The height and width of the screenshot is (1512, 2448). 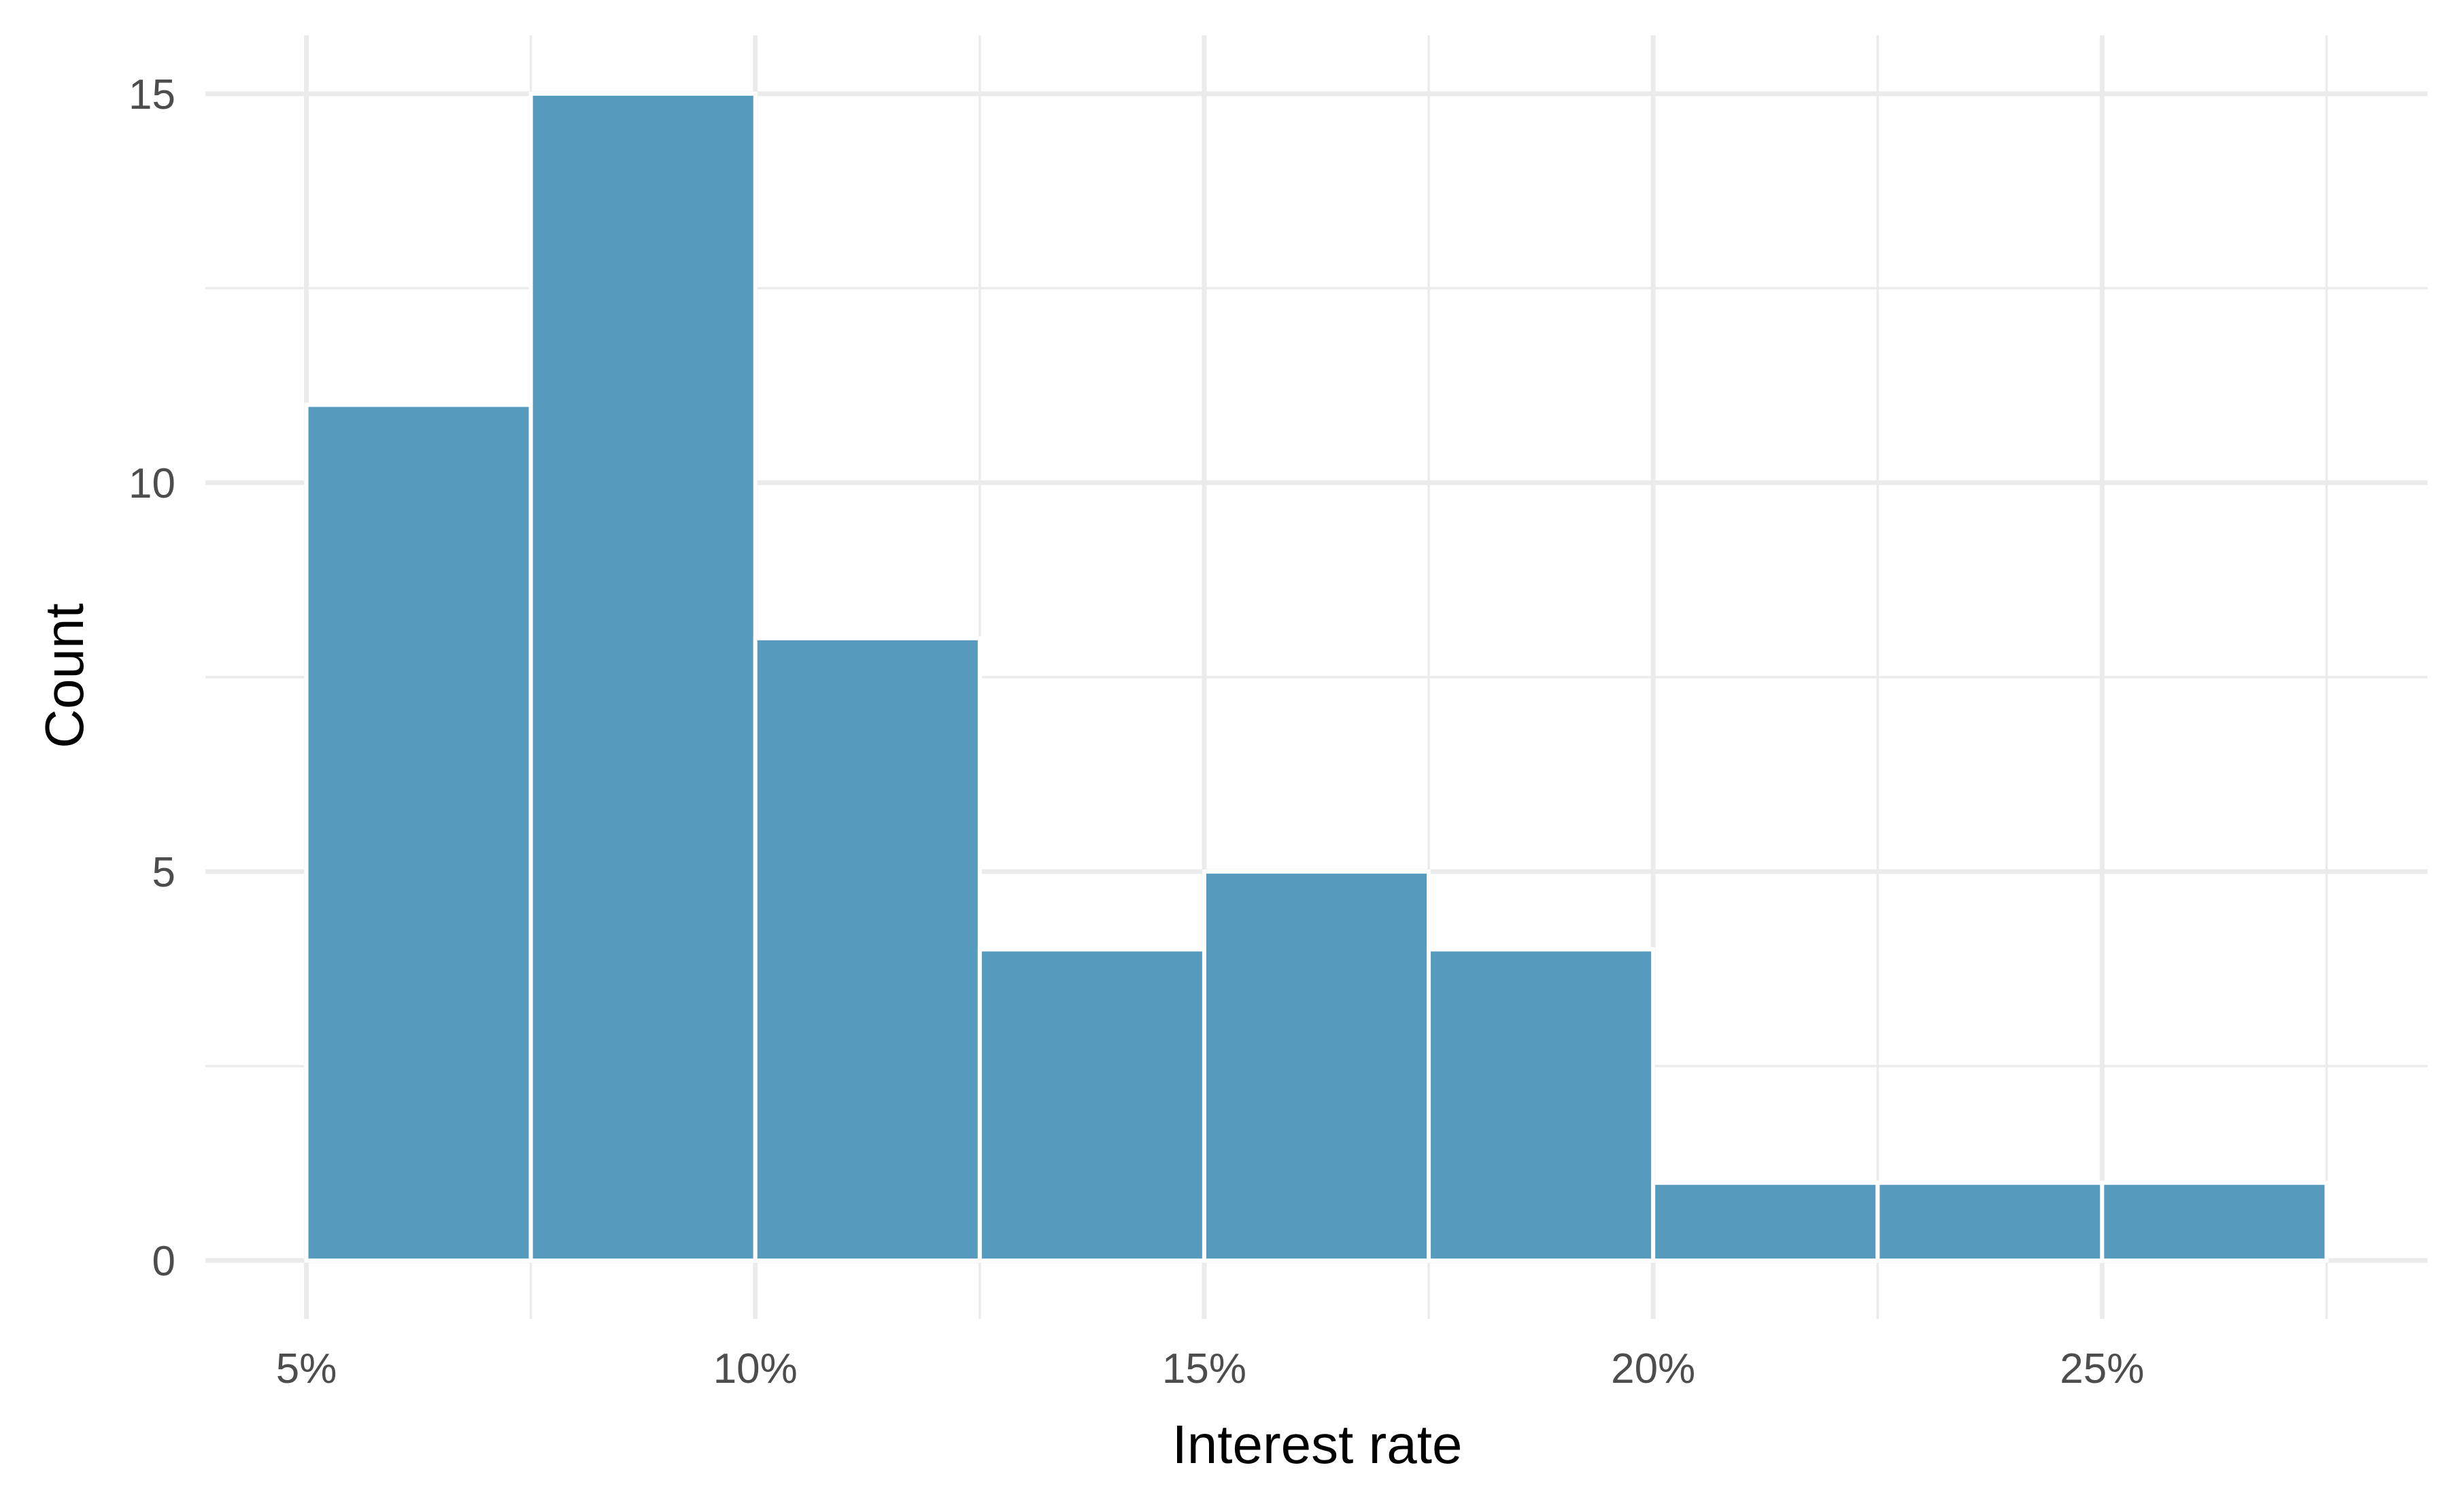 What do you see at coordinates (2102, 1368) in the screenshot?
I see `x-tick-label: 25%` at bounding box center [2102, 1368].